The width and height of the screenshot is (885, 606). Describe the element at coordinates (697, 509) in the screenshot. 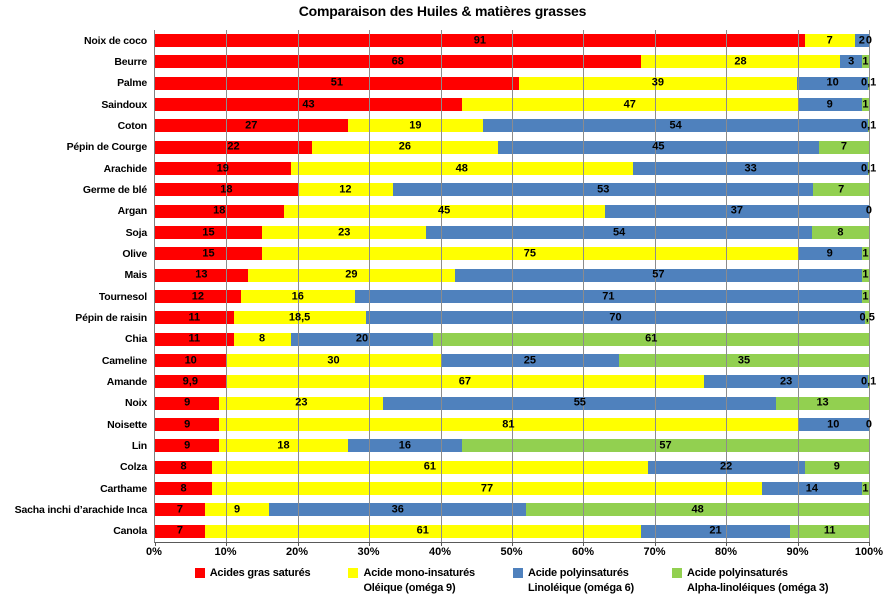

I see `bar-value-label: 48` at that location.